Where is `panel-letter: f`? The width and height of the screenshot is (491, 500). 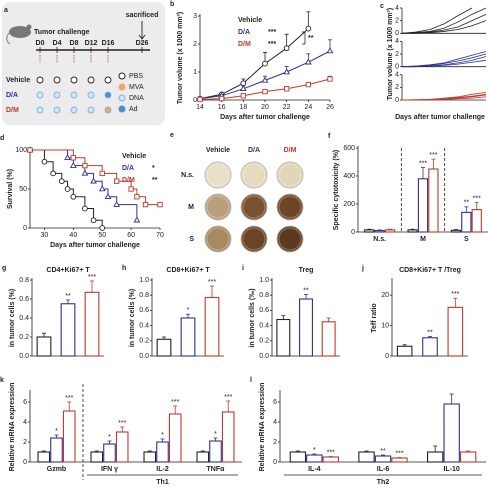
panel-letter: f is located at coordinates (329, 136).